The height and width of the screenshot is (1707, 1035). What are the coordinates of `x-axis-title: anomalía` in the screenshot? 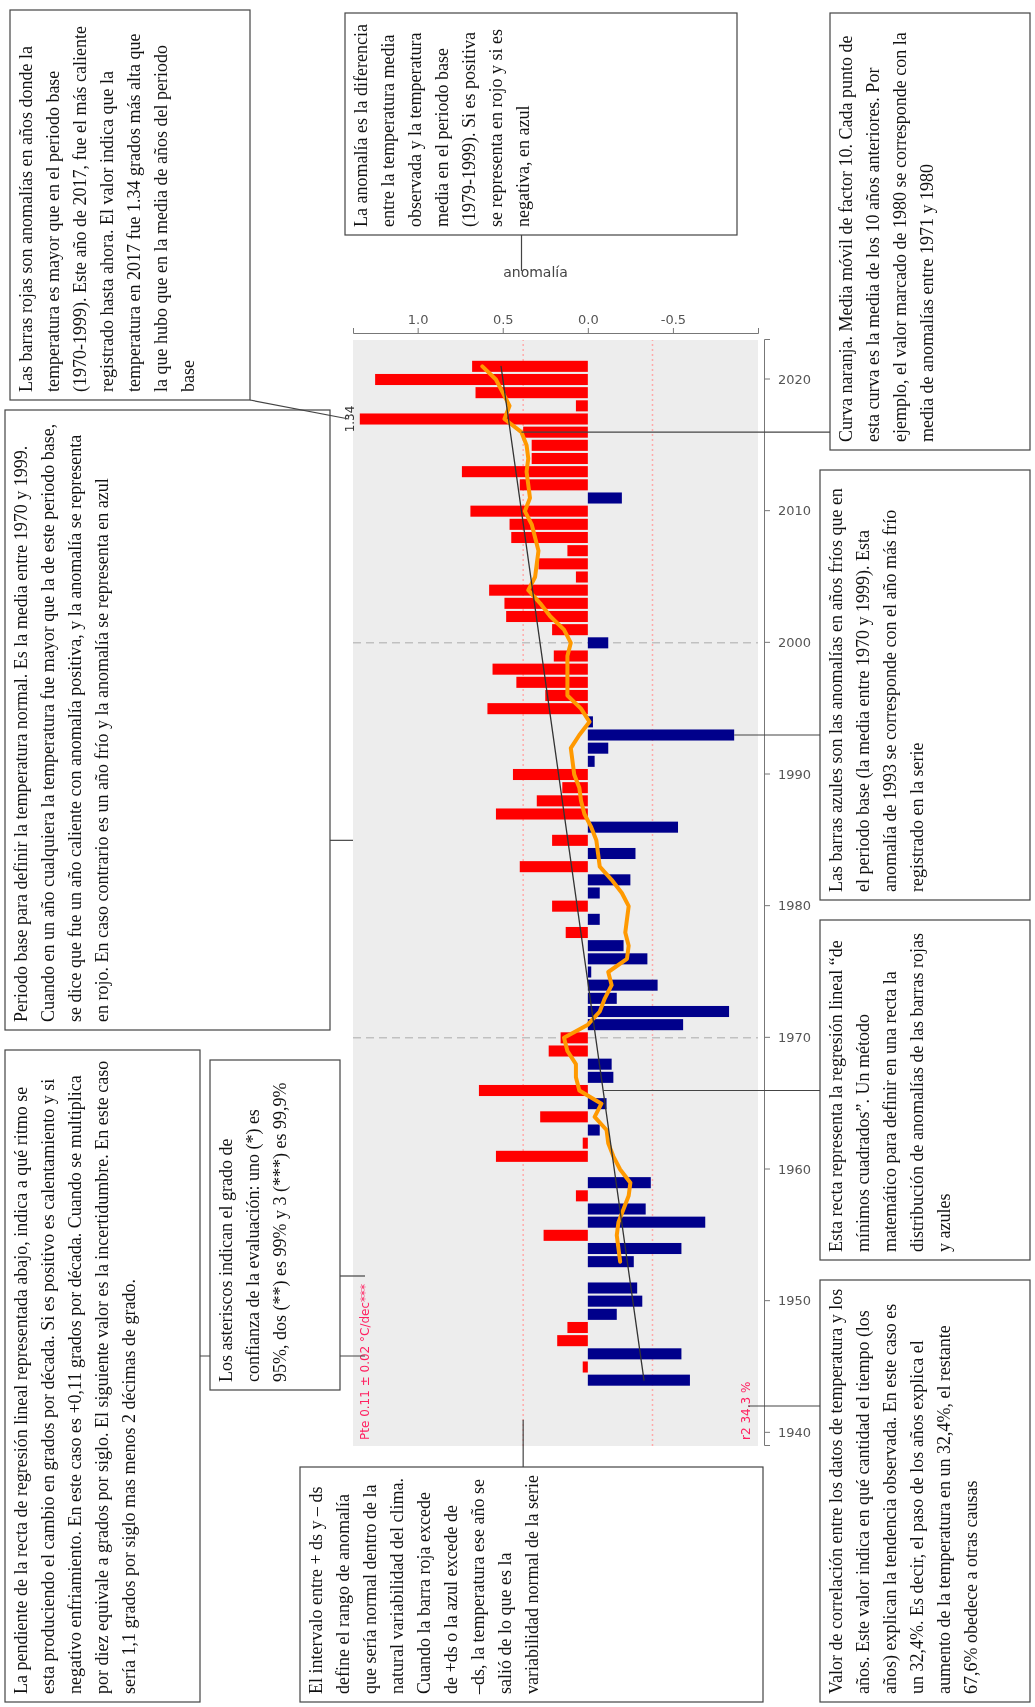 It's located at (535, 272).